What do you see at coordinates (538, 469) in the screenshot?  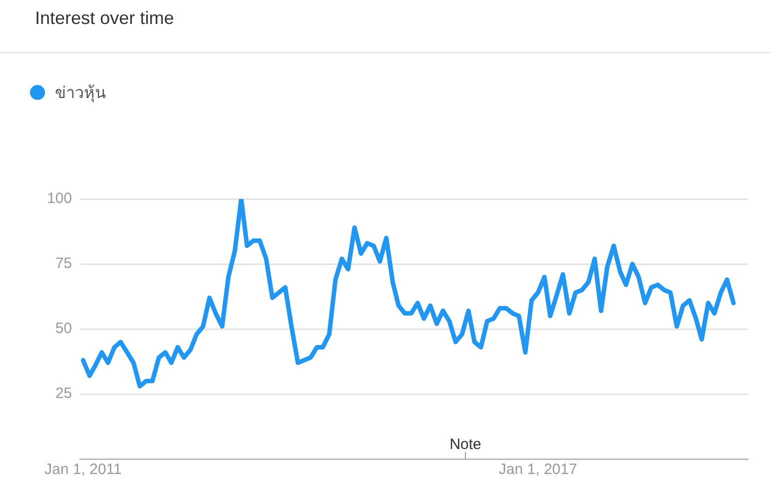 I see `x-tick-label: Jan 1, 2017` at bounding box center [538, 469].